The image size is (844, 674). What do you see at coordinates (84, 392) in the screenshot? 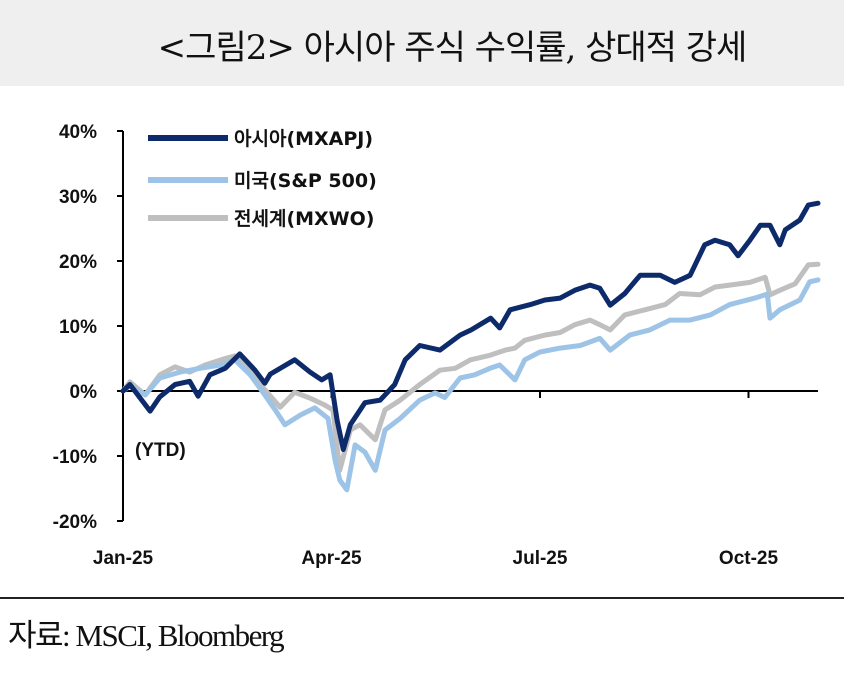
I see `y-tick-label: 0%` at bounding box center [84, 392].